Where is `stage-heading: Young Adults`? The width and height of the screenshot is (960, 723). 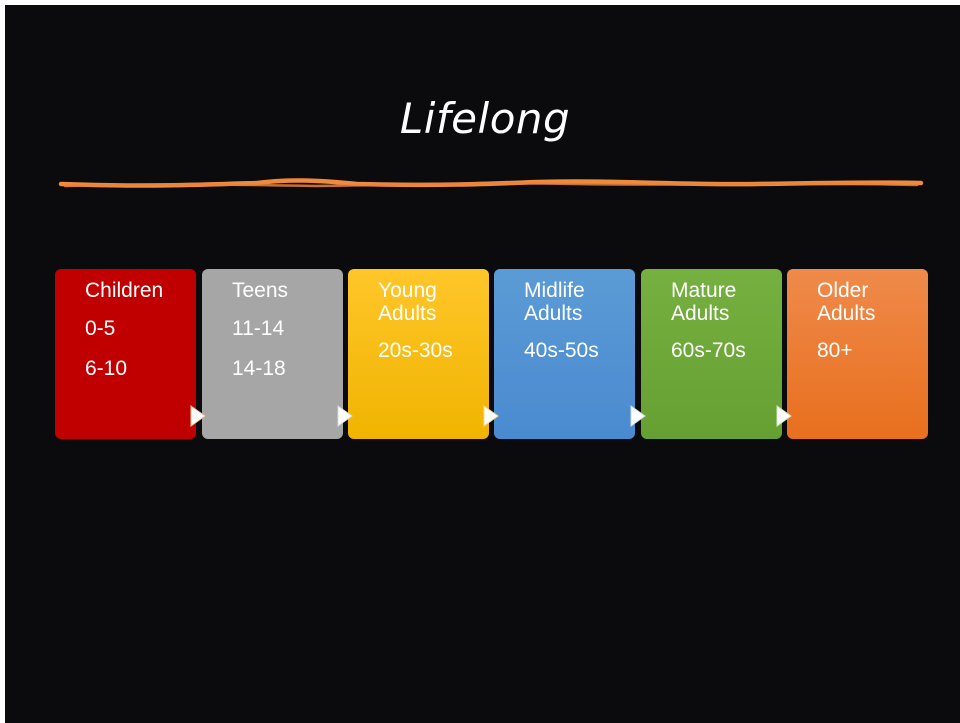
stage-heading: Young Adults is located at coordinates (407, 302).